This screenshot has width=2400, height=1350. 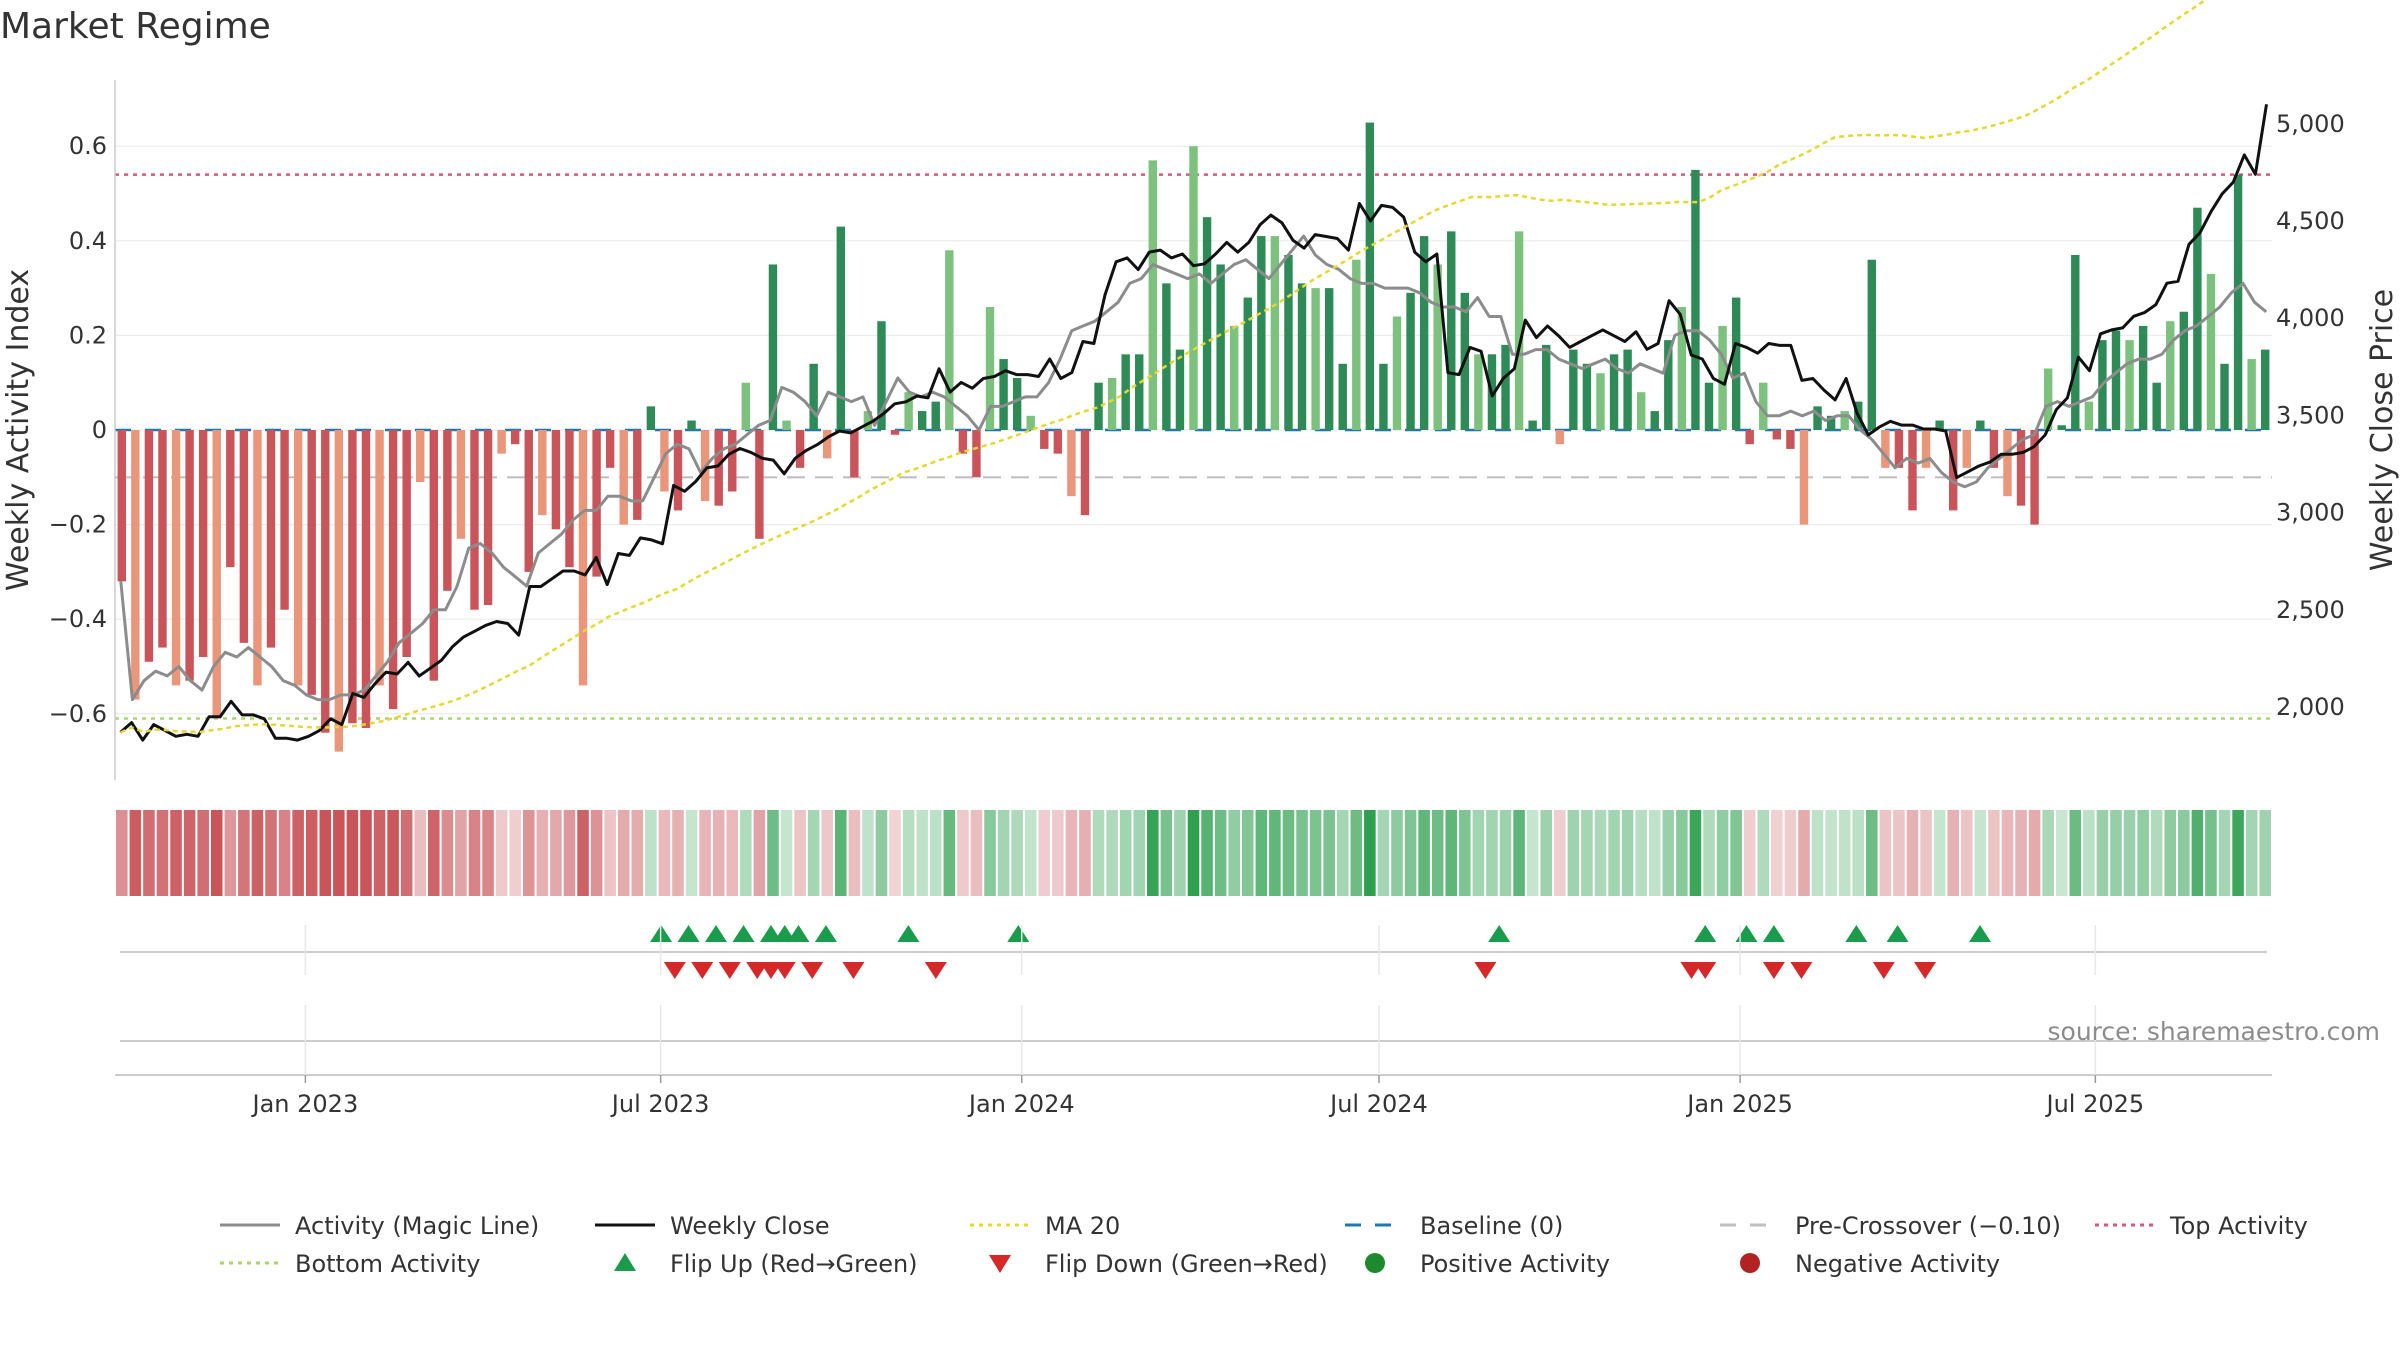 I want to click on x-tick-label: Jul 2024, so click(x=1378, y=1104).